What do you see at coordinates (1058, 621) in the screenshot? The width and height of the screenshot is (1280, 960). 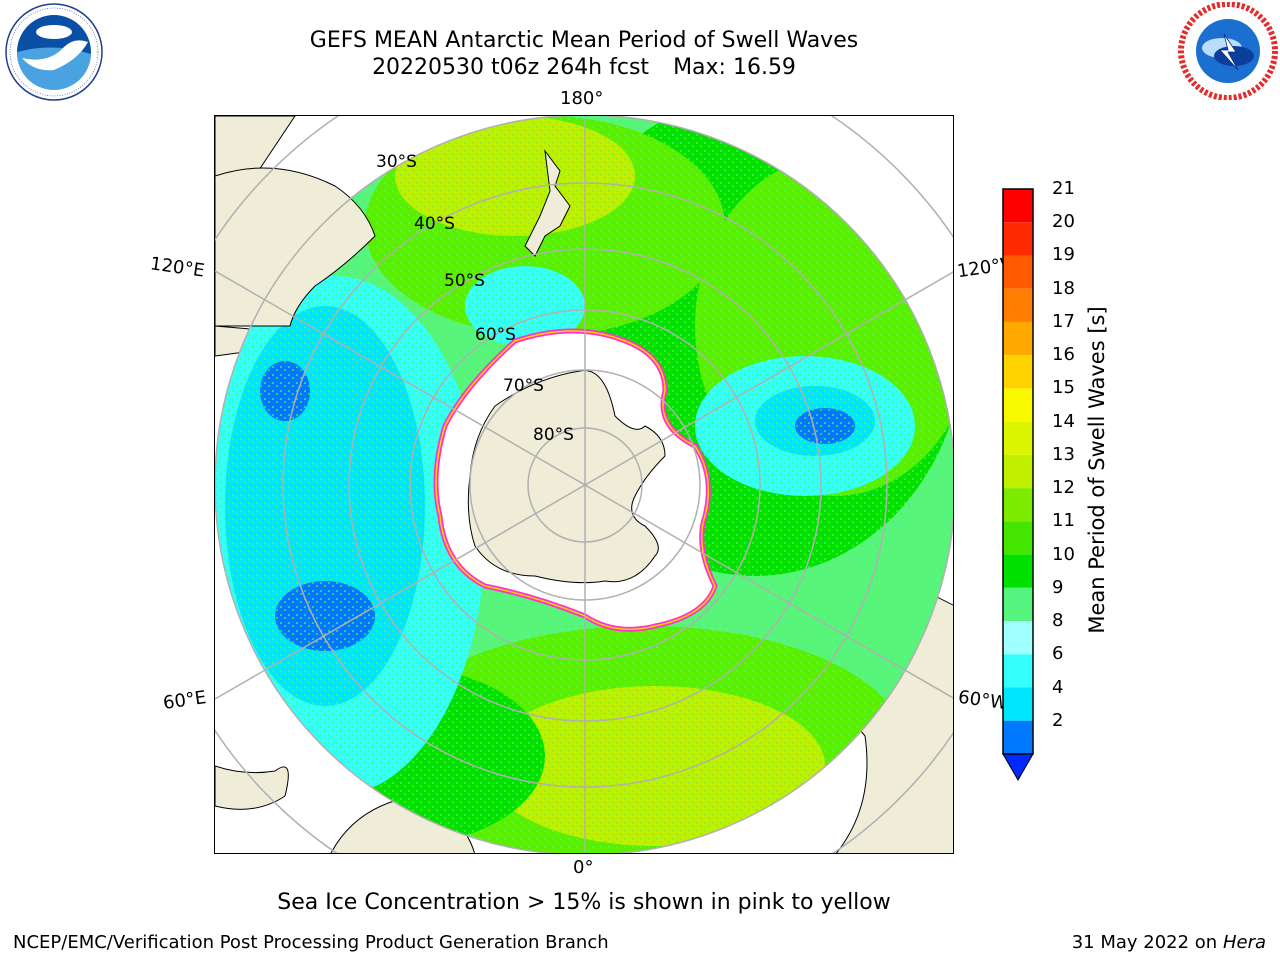 I see `colorbar-tick-label: 8` at bounding box center [1058, 621].